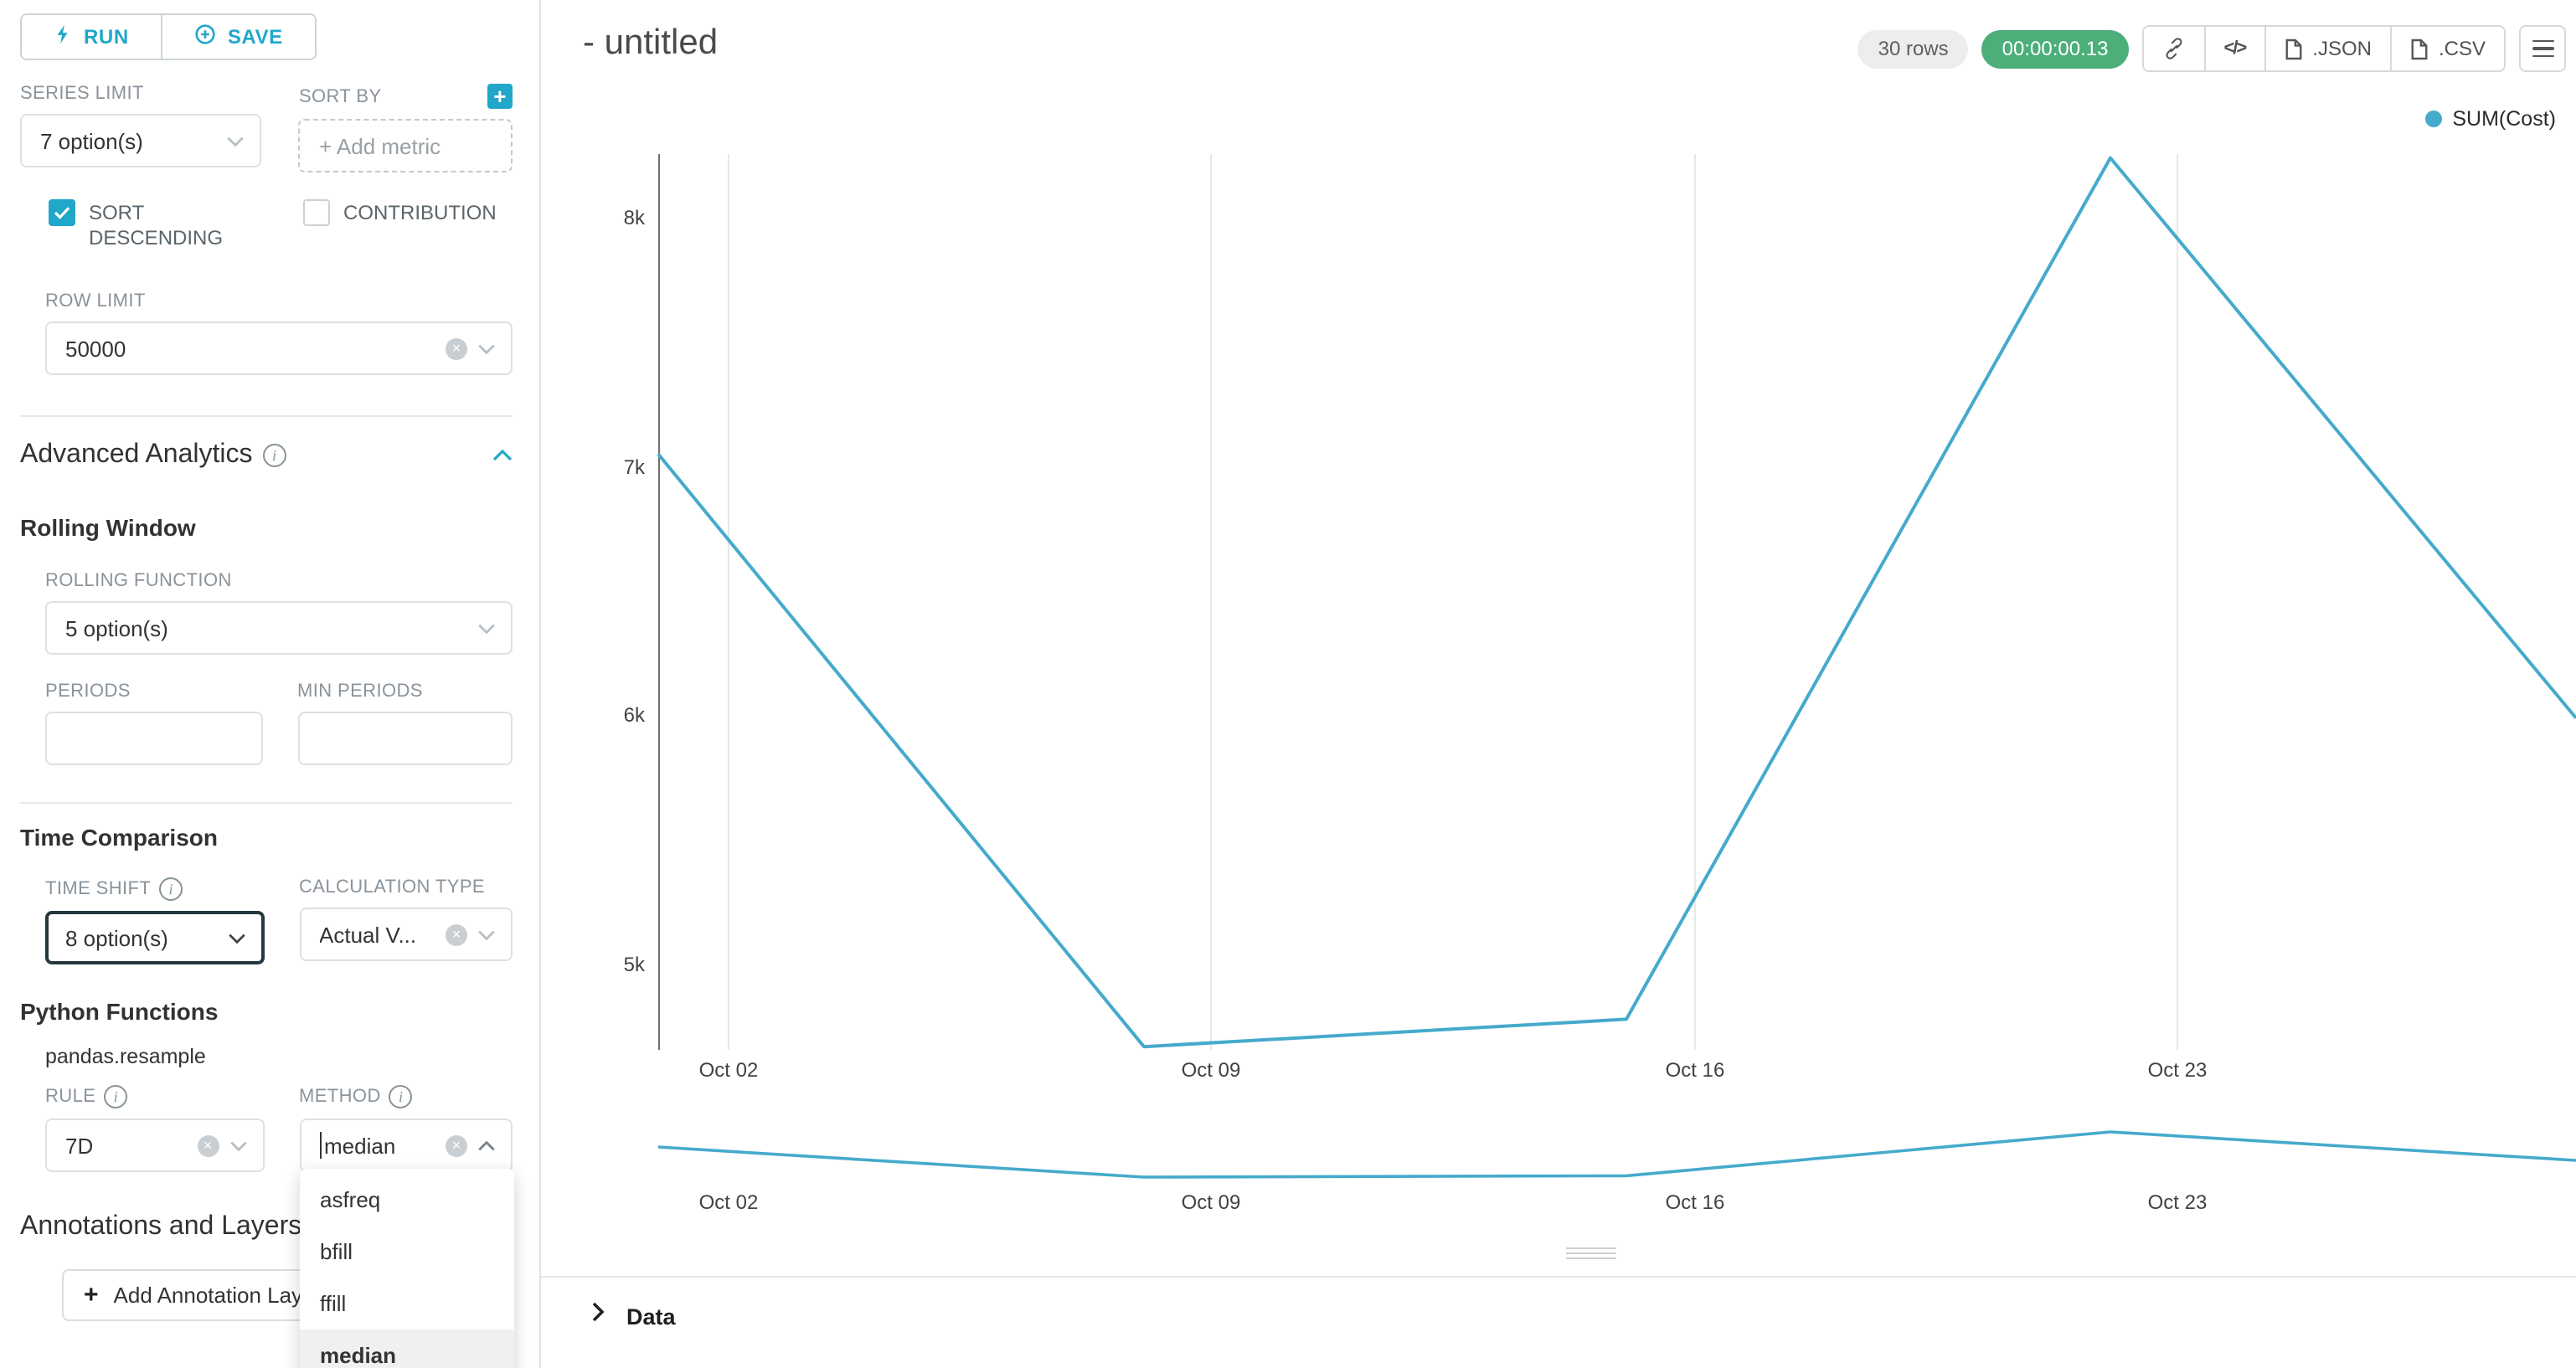  What do you see at coordinates (360, 692) in the screenshot?
I see `min-periods-label: MIN PERIODS` at bounding box center [360, 692].